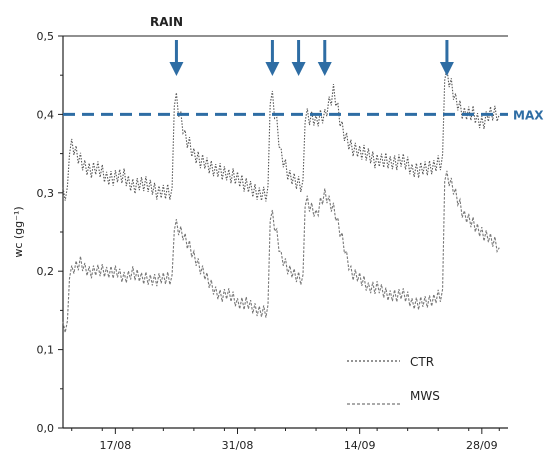  What do you see at coordinates (422, 362) in the screenshot?
I see `legend-label-ctr: CTR` at bounding box center [422, 362].